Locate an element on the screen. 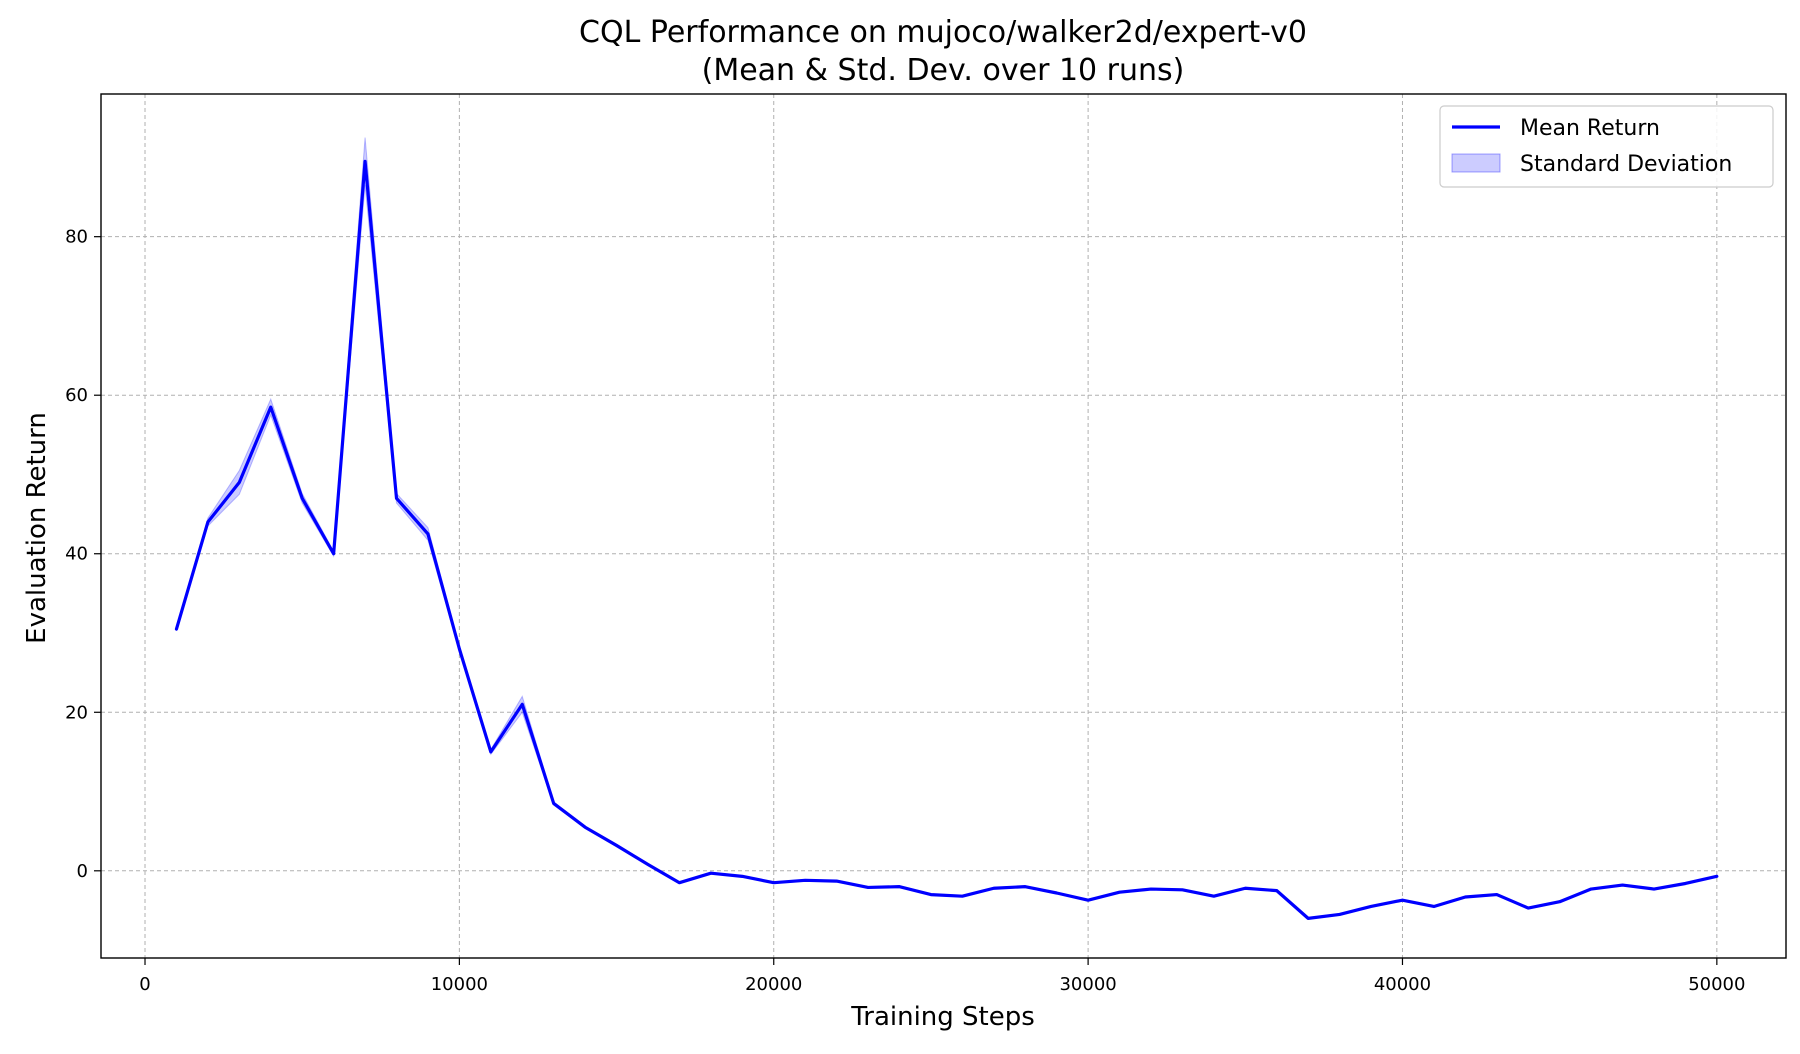 This screenshot has width=1800, height=1054. chart-subtitle: (Mean & Std. Dev. over 10 runs) is located at coordinates (943, 70).